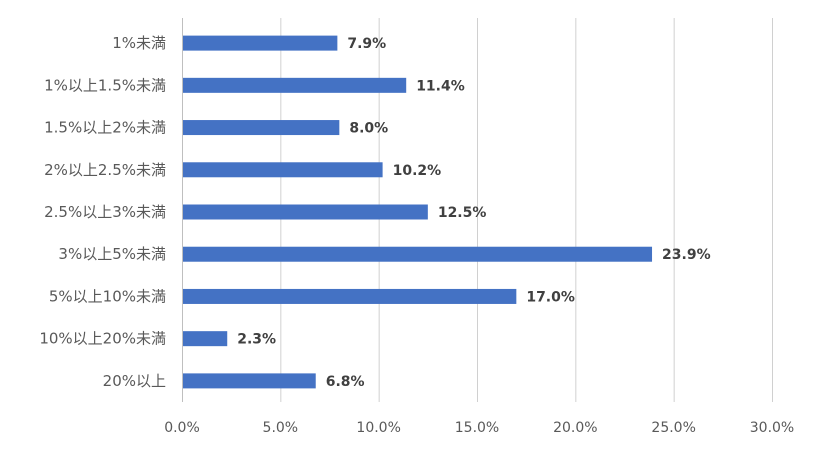 The height and width of the screenshot is (450, 819). Describe the element at coordinates (134, 381) in the screenshot. I see `category-label: 20%以上` at that location.